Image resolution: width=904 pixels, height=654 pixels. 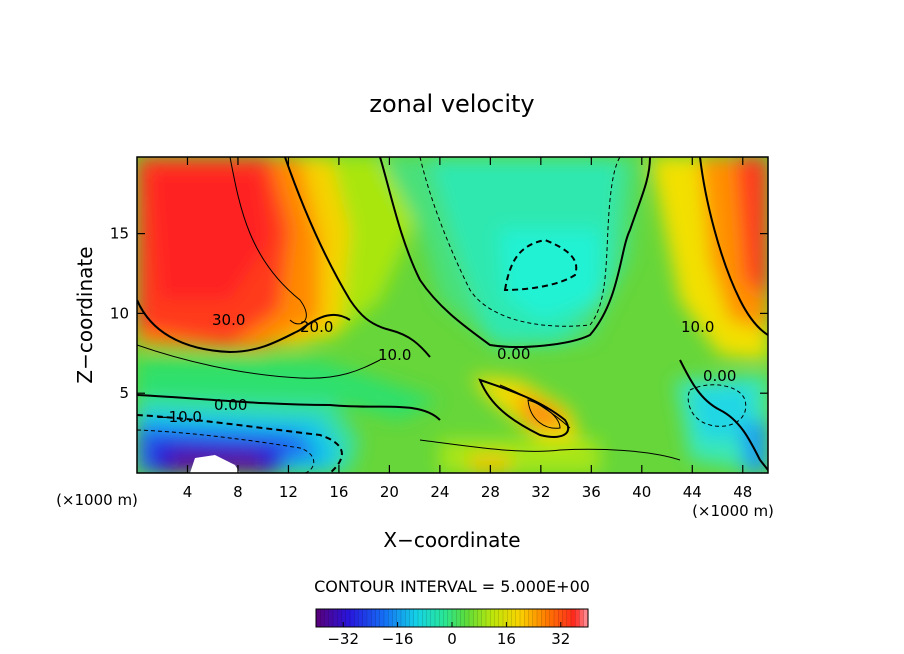 What do you see at coordinates (188, 492) in the screenshot?
I see `x-tick-label: 4` at bounding box center [188, 492].